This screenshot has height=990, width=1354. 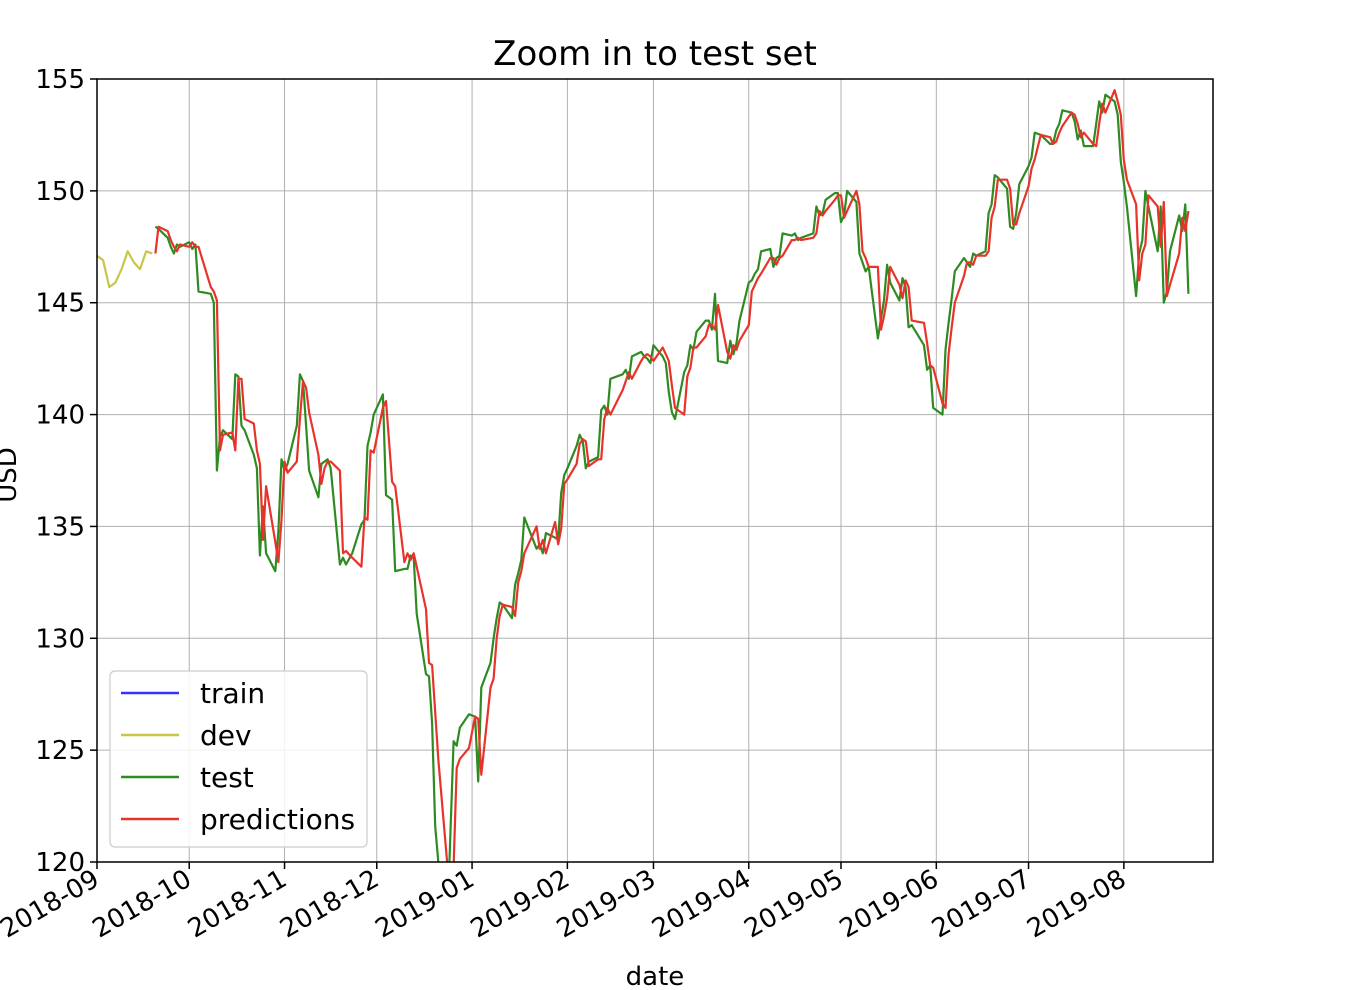 What do you see at coordinates (237, 904) in the screenshot?
I see `x-tick-label: 2018-11` at bounding box center [237, 904].